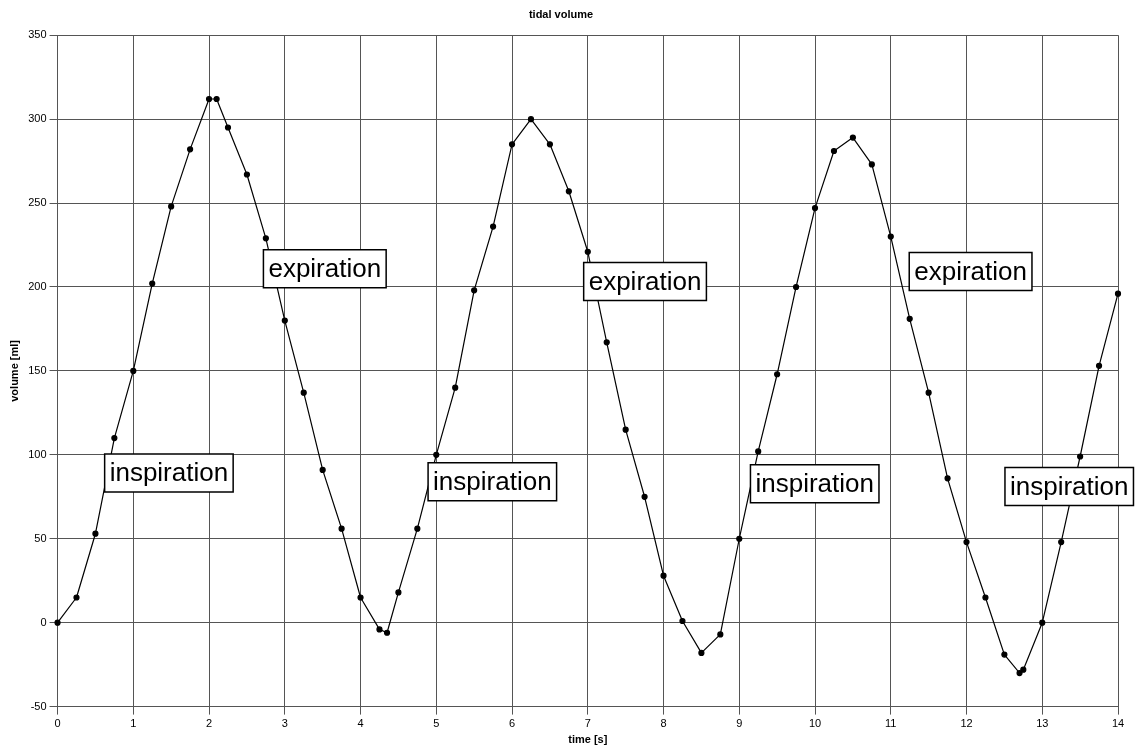 The width and height of the screenshot is (1142, 749). Describe the element at coordinates (587, 723) in the screenshot. I see `x-tick-label: 7` at that location.